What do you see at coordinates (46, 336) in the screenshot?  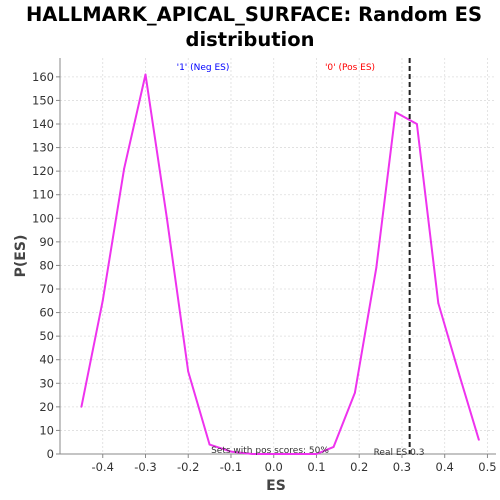 I see `y-tick-label: 50` at bounding box center [46, 336].